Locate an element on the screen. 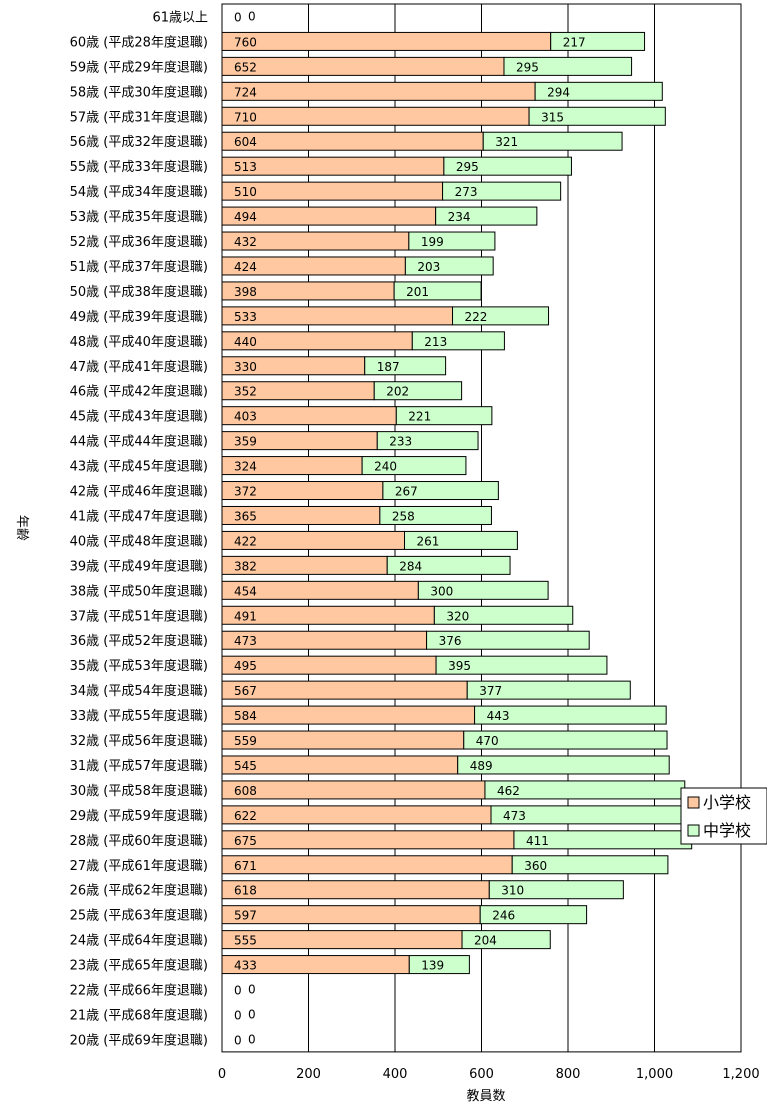 Image resolution: width=767 pixels, height=1107 pixels. value-label-junior-high: 300 is located at coordinates (441, 591).